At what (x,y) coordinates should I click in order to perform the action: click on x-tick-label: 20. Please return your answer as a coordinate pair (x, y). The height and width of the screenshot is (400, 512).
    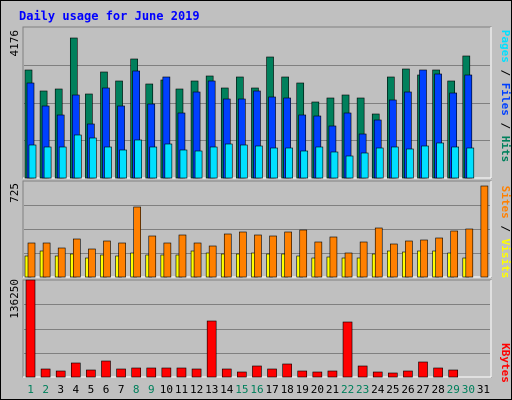
    Looking at the image, I should click on (317, 389).